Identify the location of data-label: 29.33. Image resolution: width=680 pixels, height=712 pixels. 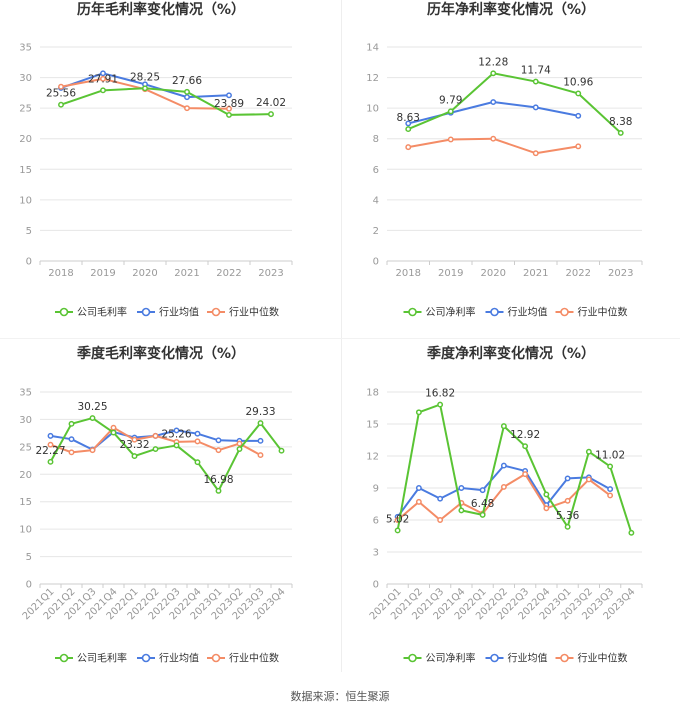
(260, 412).